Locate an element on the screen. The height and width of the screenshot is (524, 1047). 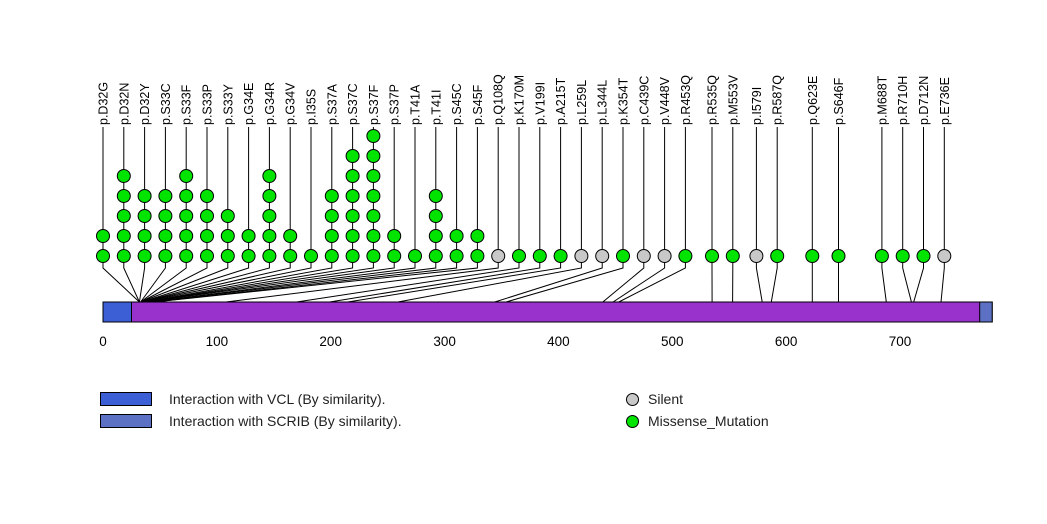
legend-item-missense: Missense_Mutation is located at coordinates (697, 421).